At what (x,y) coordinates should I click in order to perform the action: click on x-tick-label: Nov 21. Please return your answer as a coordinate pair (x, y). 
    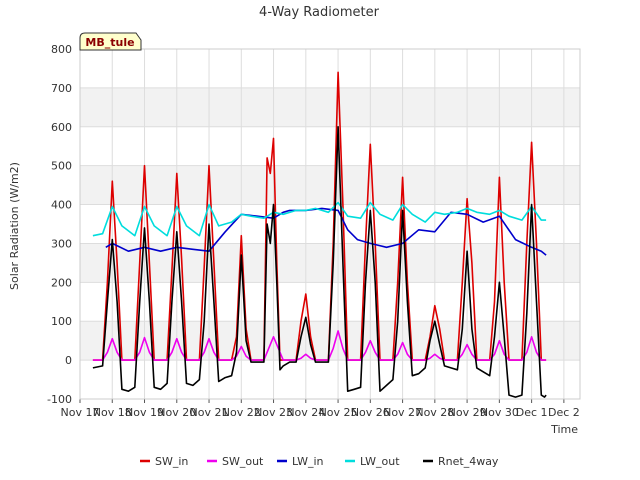
    Looking at the image, I should click on (209, 412).